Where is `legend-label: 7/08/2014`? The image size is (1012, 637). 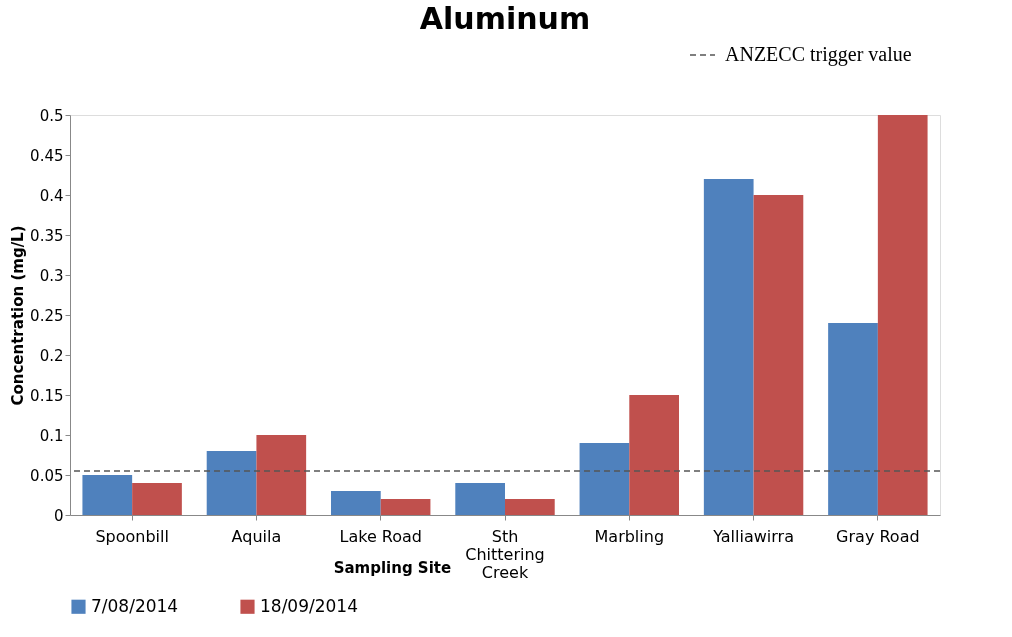
legend-label: 7/08/2014 is located at coordinates (135, 605).